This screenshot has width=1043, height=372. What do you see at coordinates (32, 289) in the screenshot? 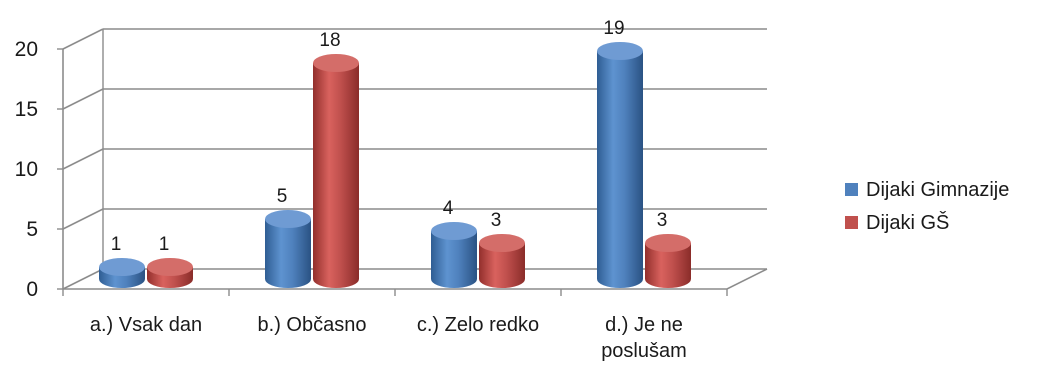
I see `y-tick-label: 0` at bounding box center [32, 289].